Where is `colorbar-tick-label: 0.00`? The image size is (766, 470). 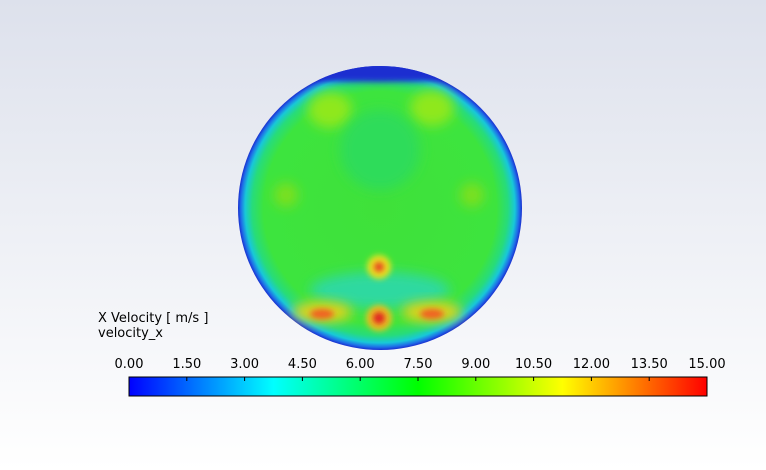
colorbar-tick-label: 0.00 is located at coordinates (129, 364).